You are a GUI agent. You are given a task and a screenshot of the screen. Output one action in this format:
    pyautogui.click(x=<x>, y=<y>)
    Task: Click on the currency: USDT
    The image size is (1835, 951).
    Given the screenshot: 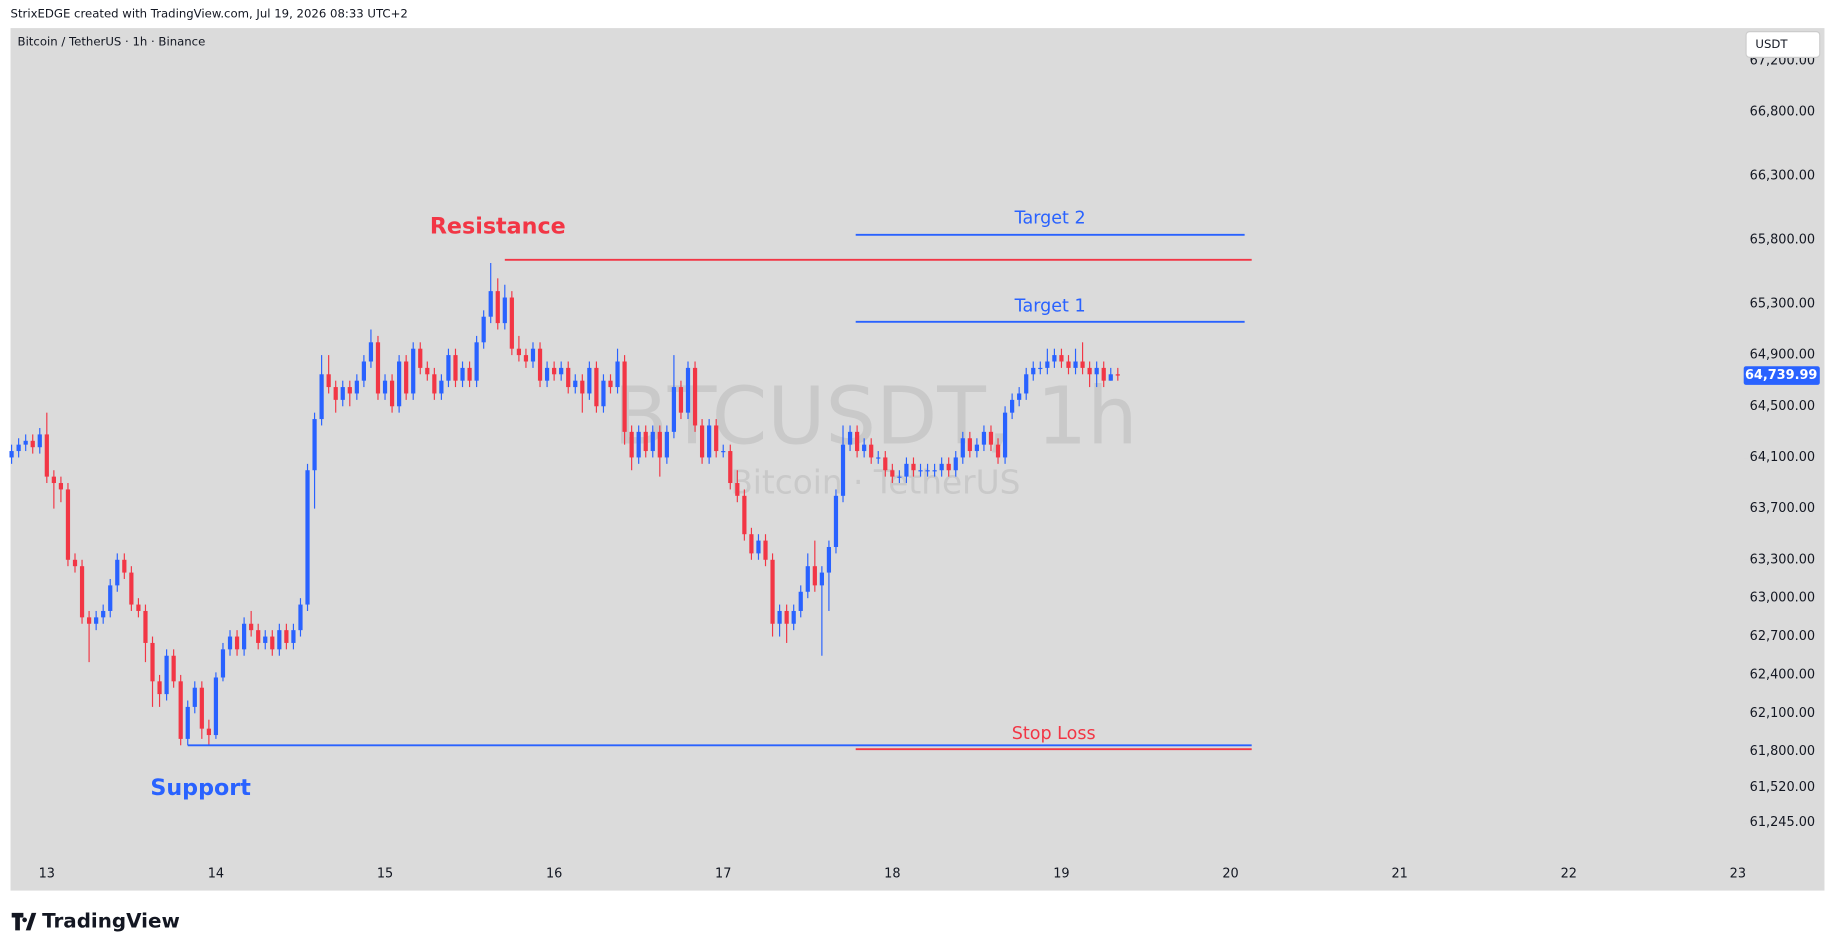 What is the action you would take?
    pyautogui.click(x=1771, y=44)
    